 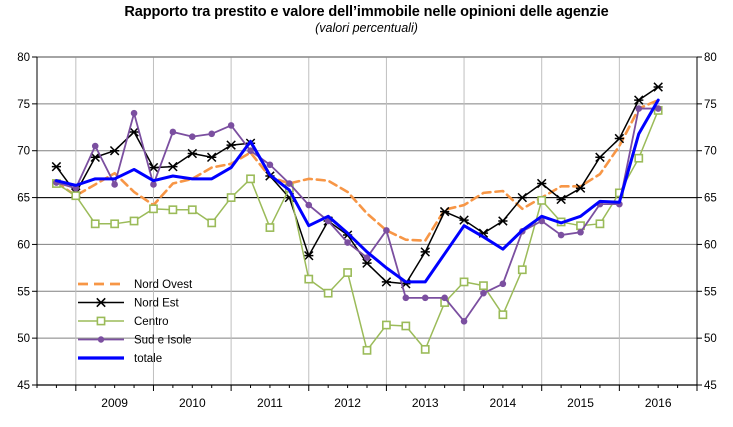 What do you see at coordinates (710, 199) in the screenshot?
I see `y-axis-tick-label-right: 65` at bounding box center [710, 199].